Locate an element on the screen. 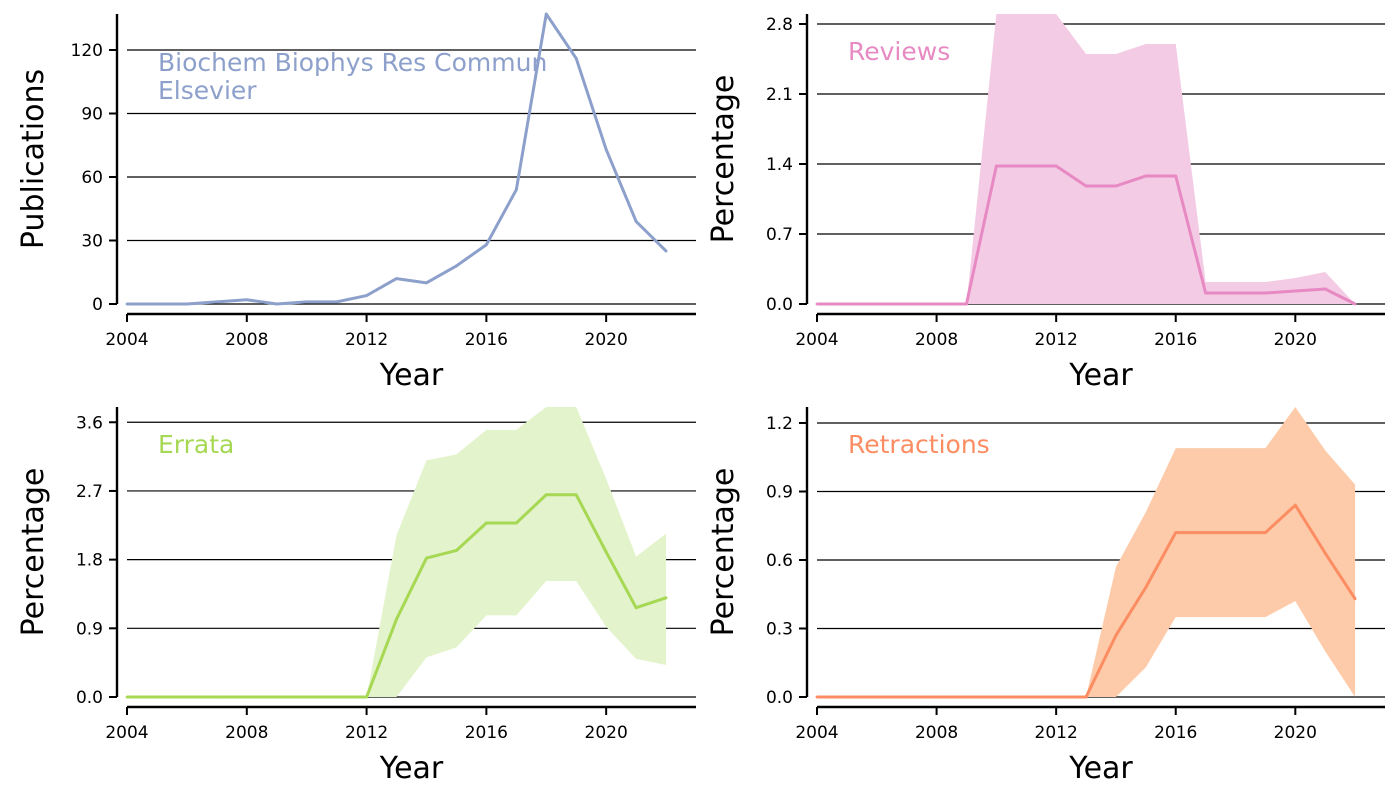 The height and width of the screenshot is (800, 1400). y-tick-label: 2.1 is located at coordinates (779, 95).